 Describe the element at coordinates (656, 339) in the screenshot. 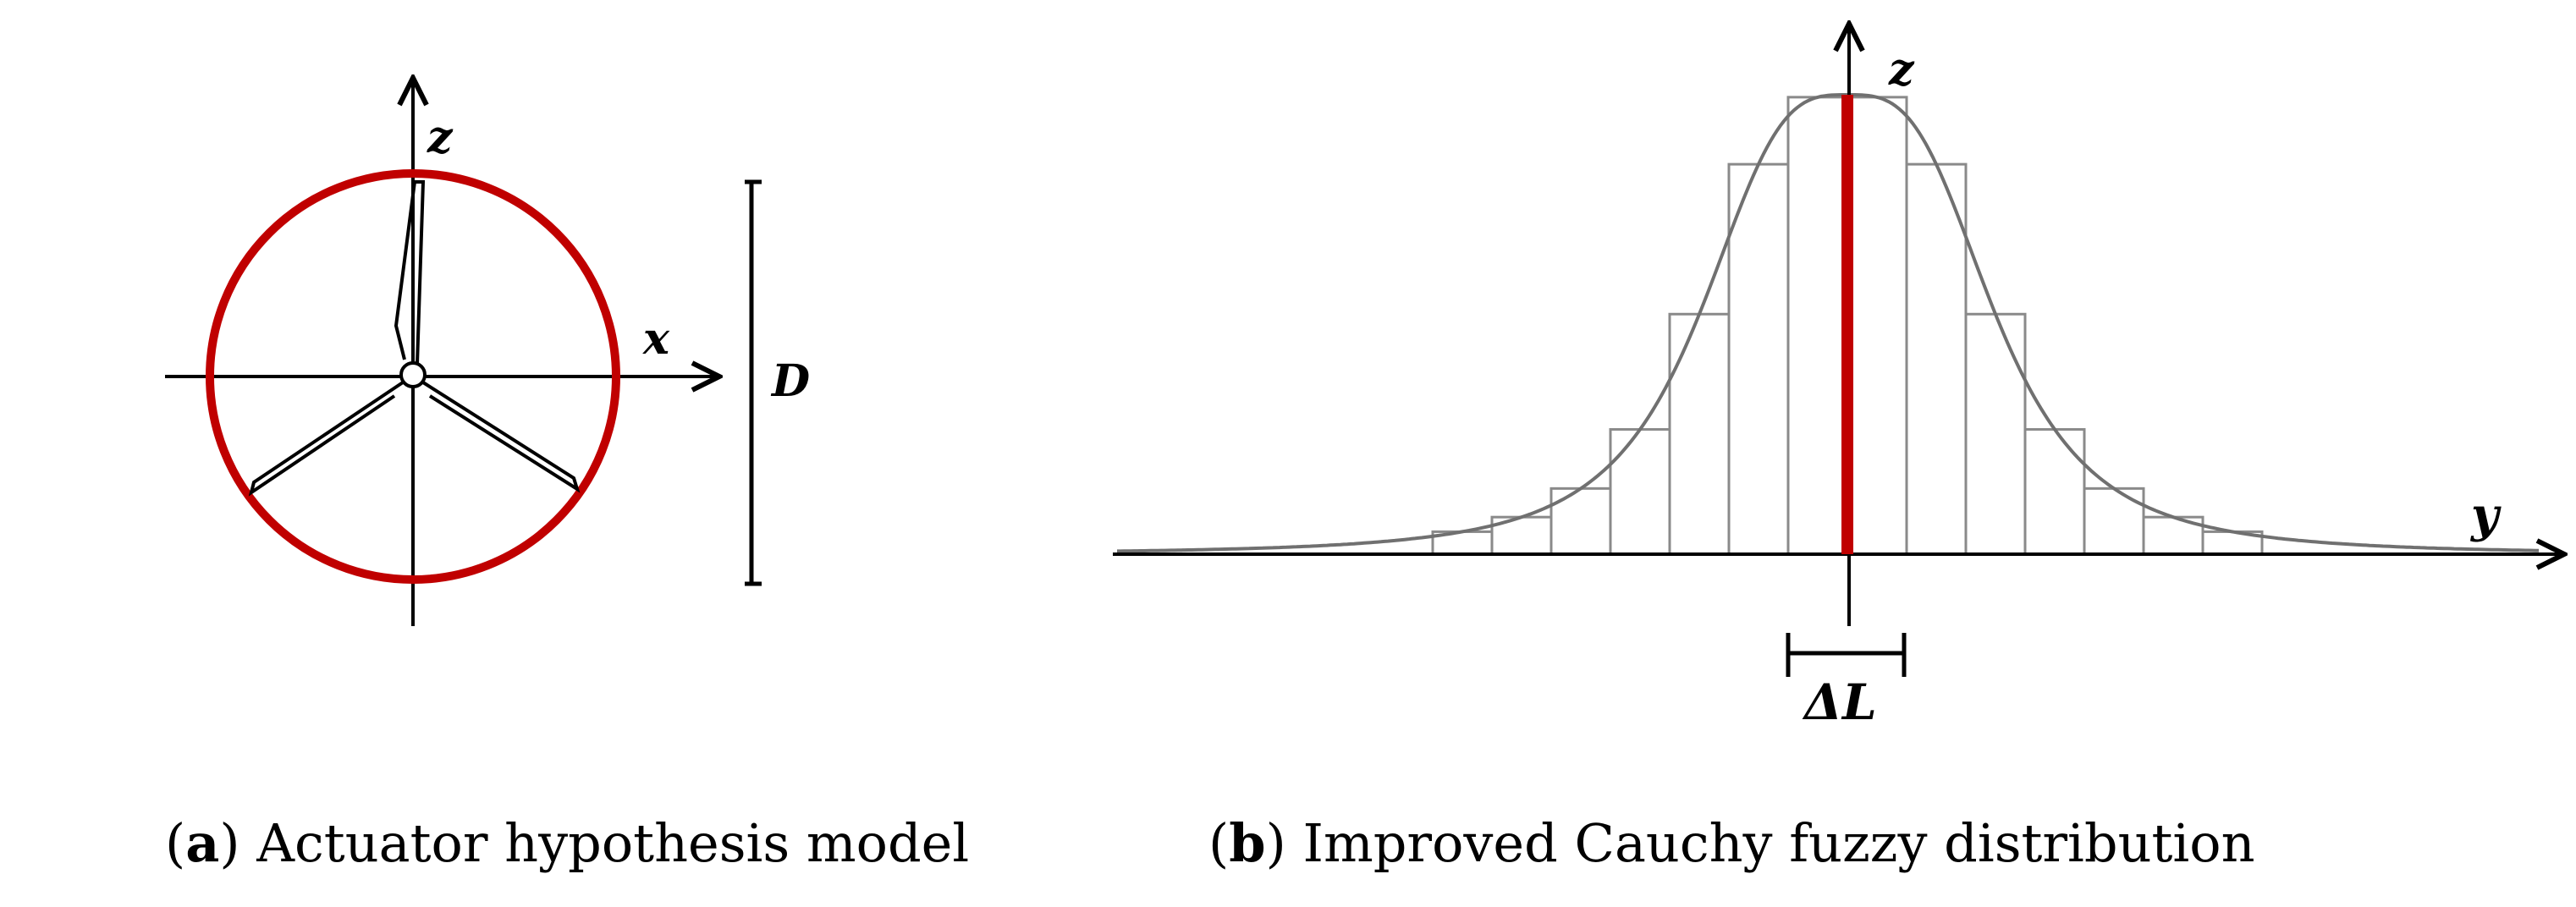

I see `x-axis-label: x` at that location.